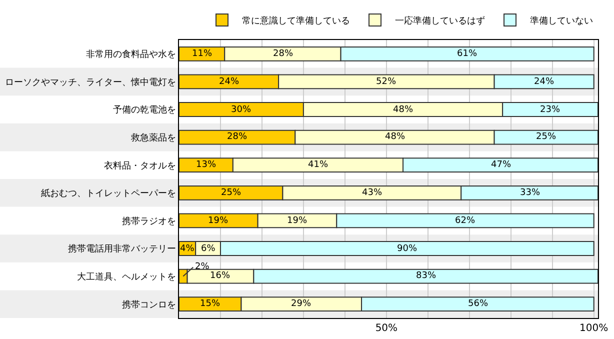 The width and height of the screenshot is (614, 339). Describe the element at coordinates (122, 249) in the screenshot. I see `y-tick-label: 携帯電話用非常バッテリー` at that location.